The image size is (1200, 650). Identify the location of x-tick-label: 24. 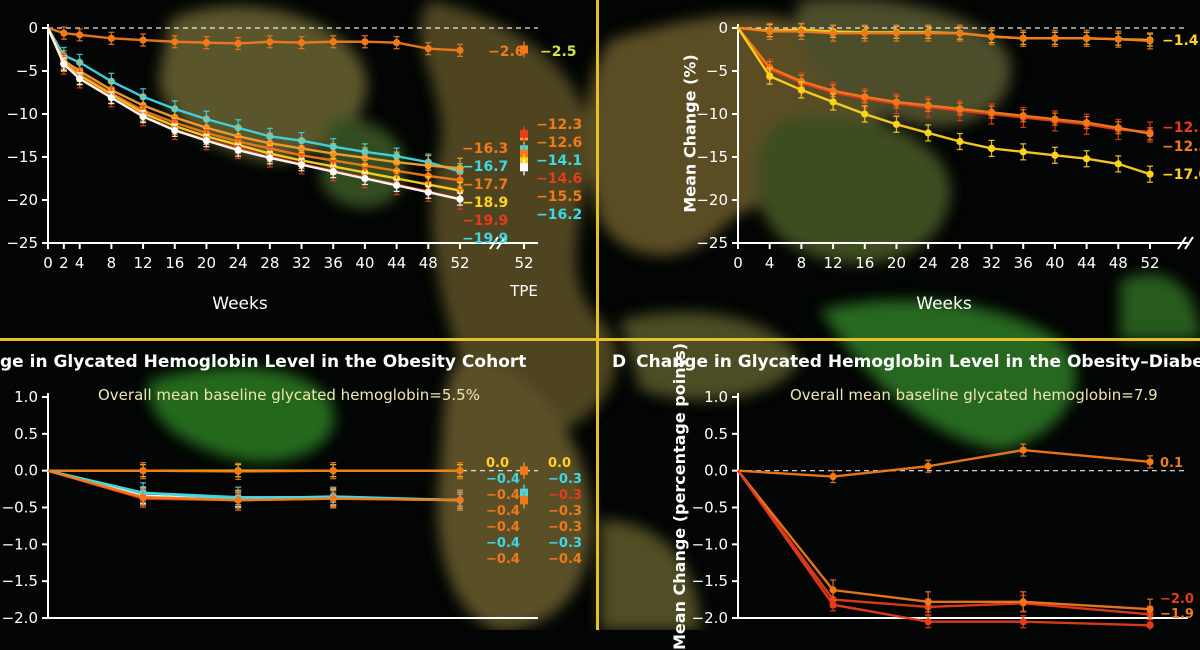
(238, 263).